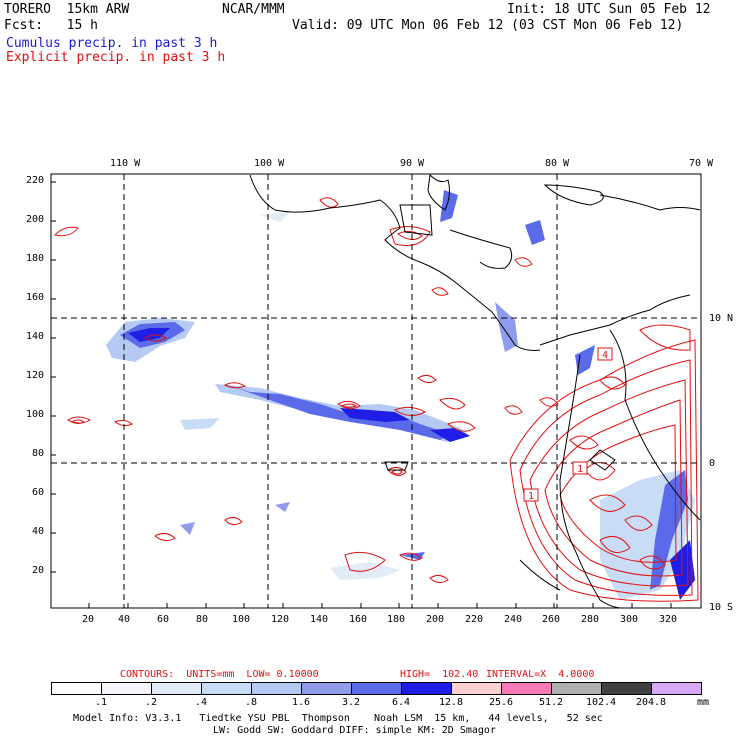 The width and height of the screenshot is (740, 740). I want to click on box-label-text: 4, so click(605, 355).